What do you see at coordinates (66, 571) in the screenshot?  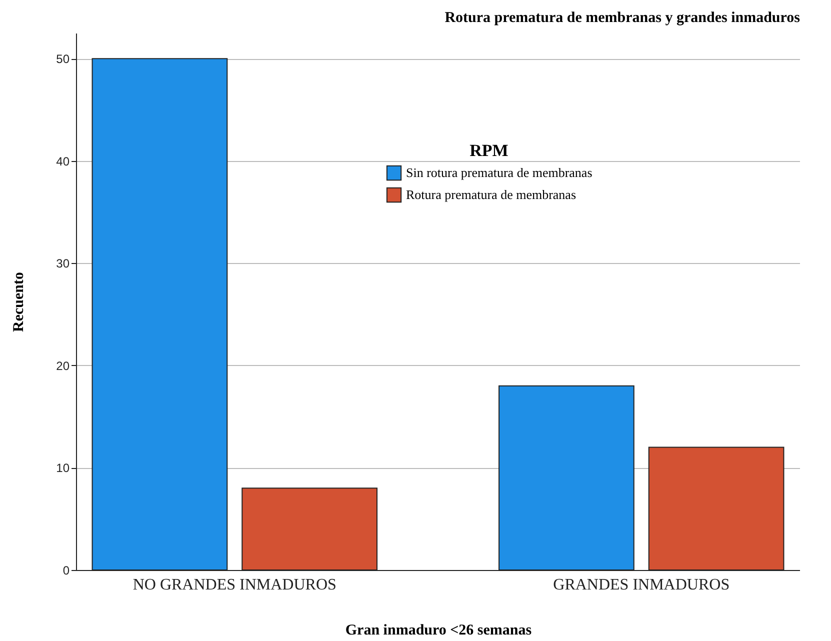 I see `y-tick-label: 0` at bounding box center [66, 571].